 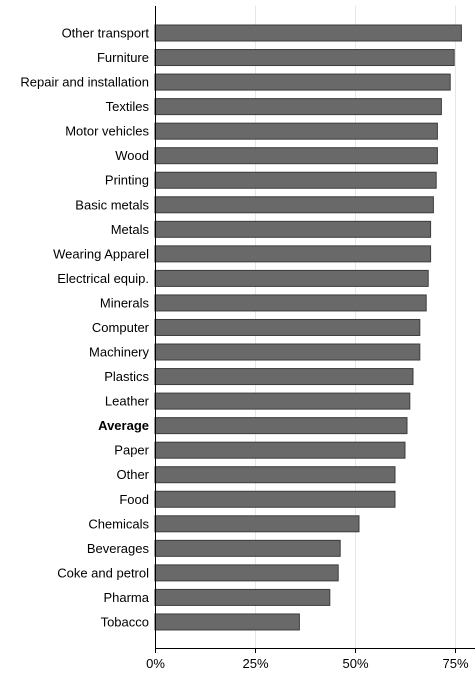 I want to click on bar-leather, so click(x=282, y=401).